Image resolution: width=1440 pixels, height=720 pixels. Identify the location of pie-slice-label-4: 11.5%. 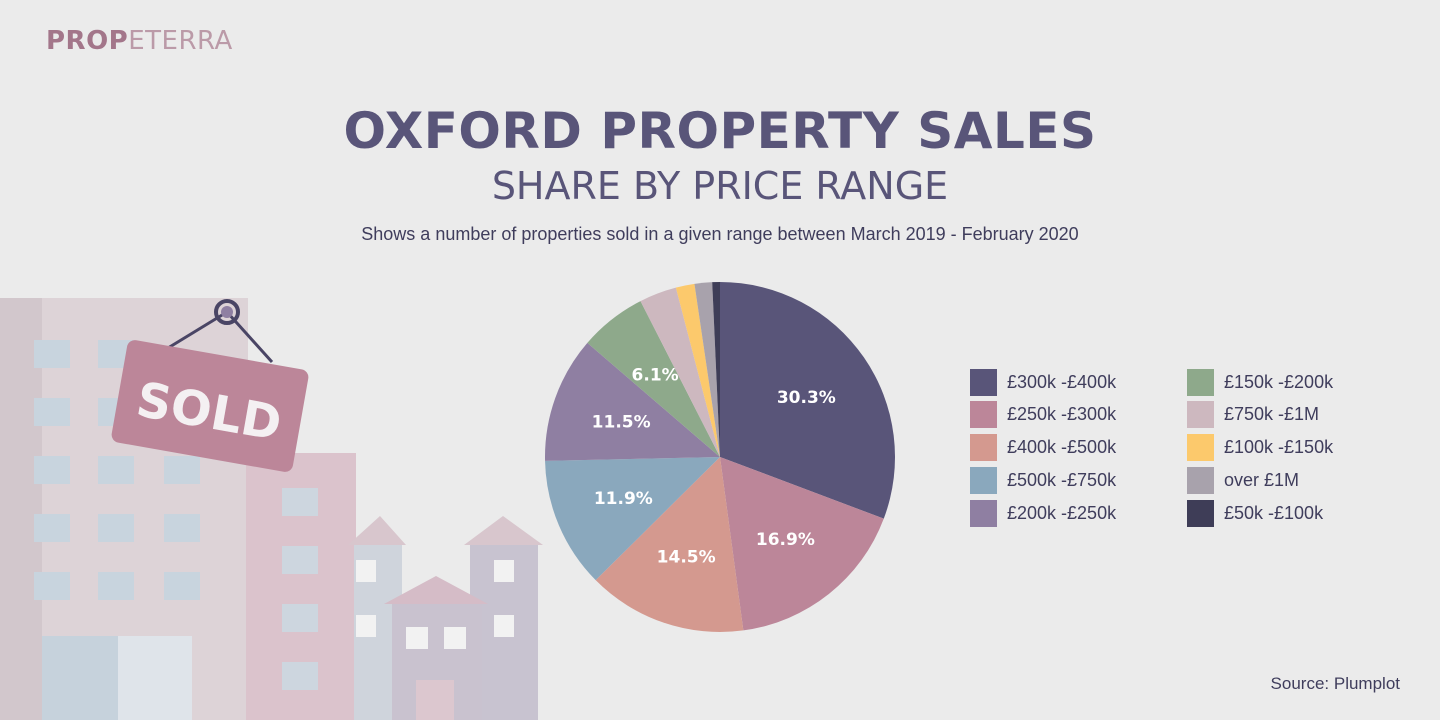
(621, 423).